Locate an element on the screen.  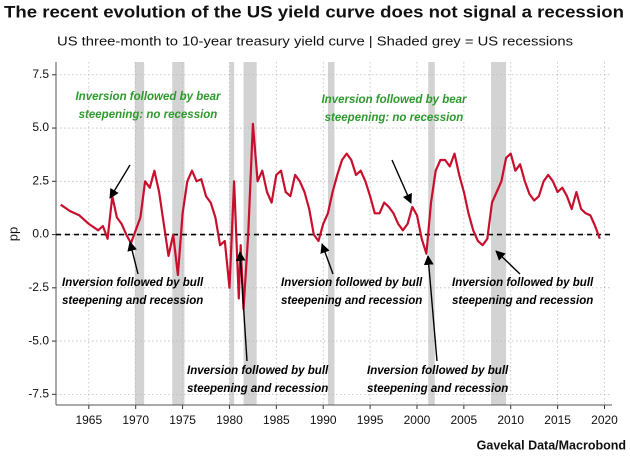
x-tick-label: 1990 is located at coordinates (323, 420).